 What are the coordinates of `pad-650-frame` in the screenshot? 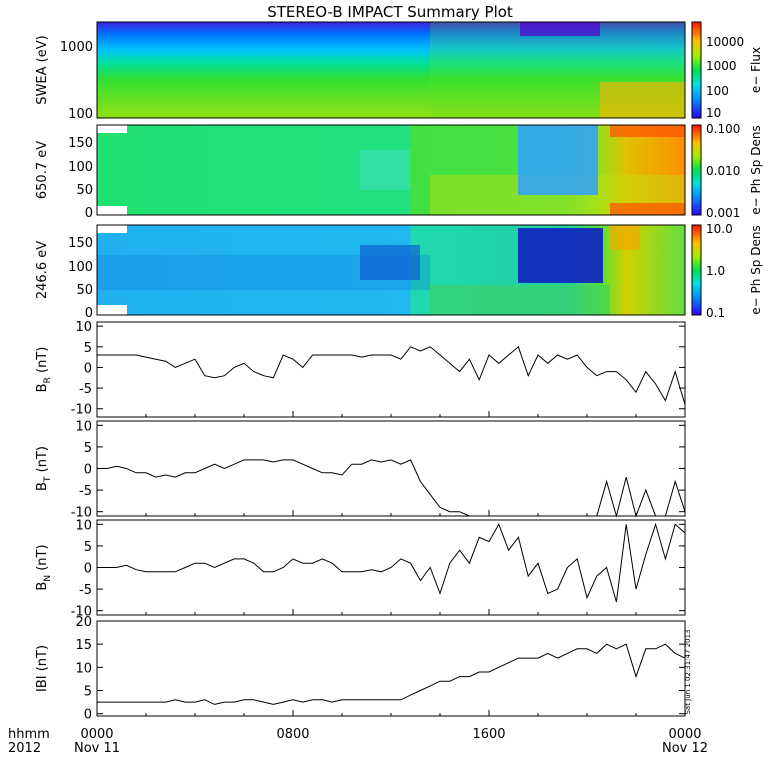 It's located at (391, 170).